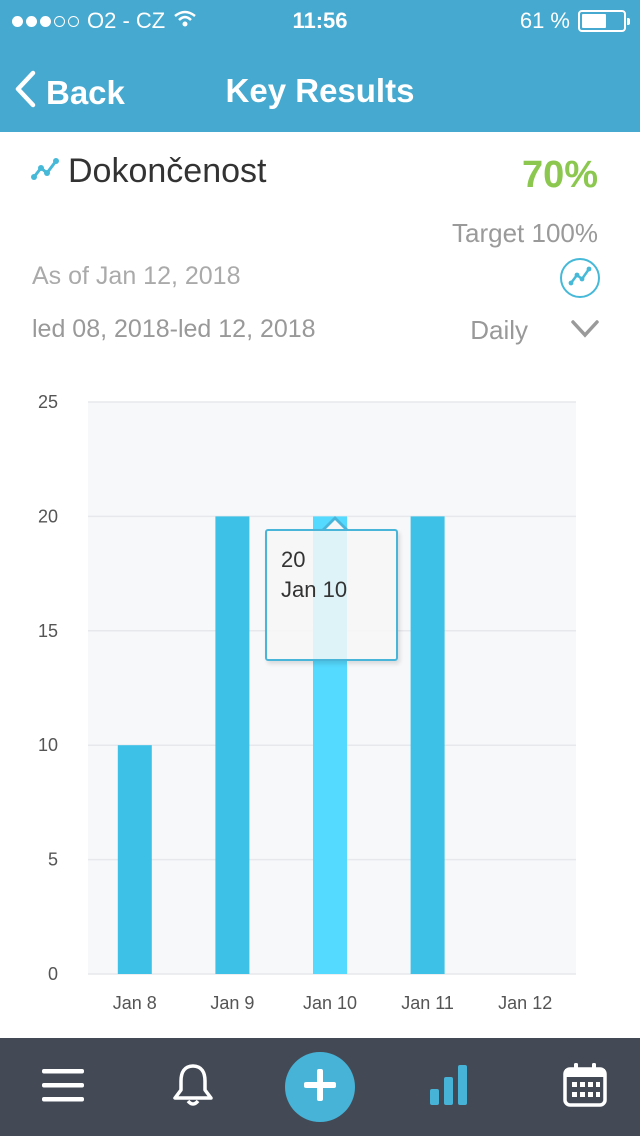  What do you see at coordinates (330, 1003) in the screenshot?
I see `x-tick-label: Jan 10` at bounding box center [330, 1003].